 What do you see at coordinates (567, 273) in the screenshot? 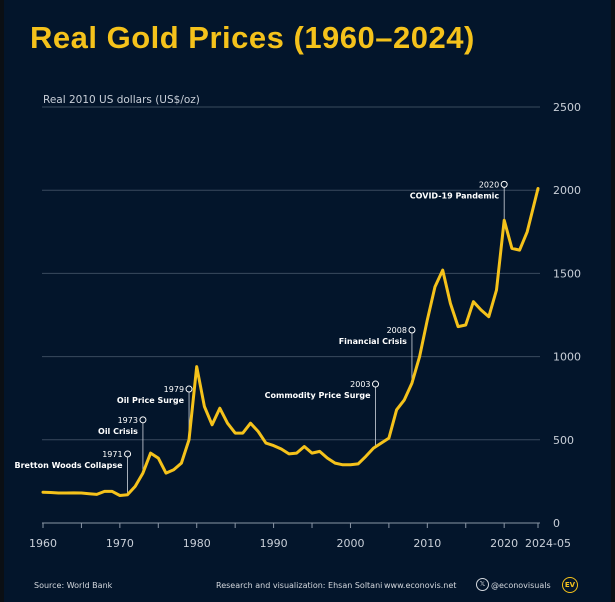
I see `y-tick-label: 1500` at bounding box center [567, 273].